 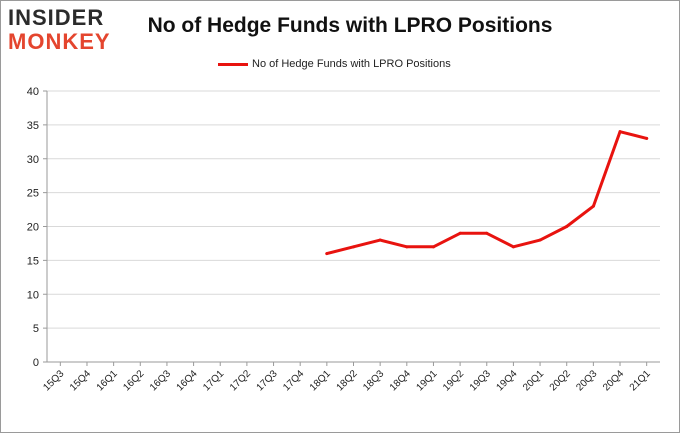 What do you see at coordinates (36, 329) in the screenshot?
I see `y-tick-label: 5` at bounding box center [36, 329].